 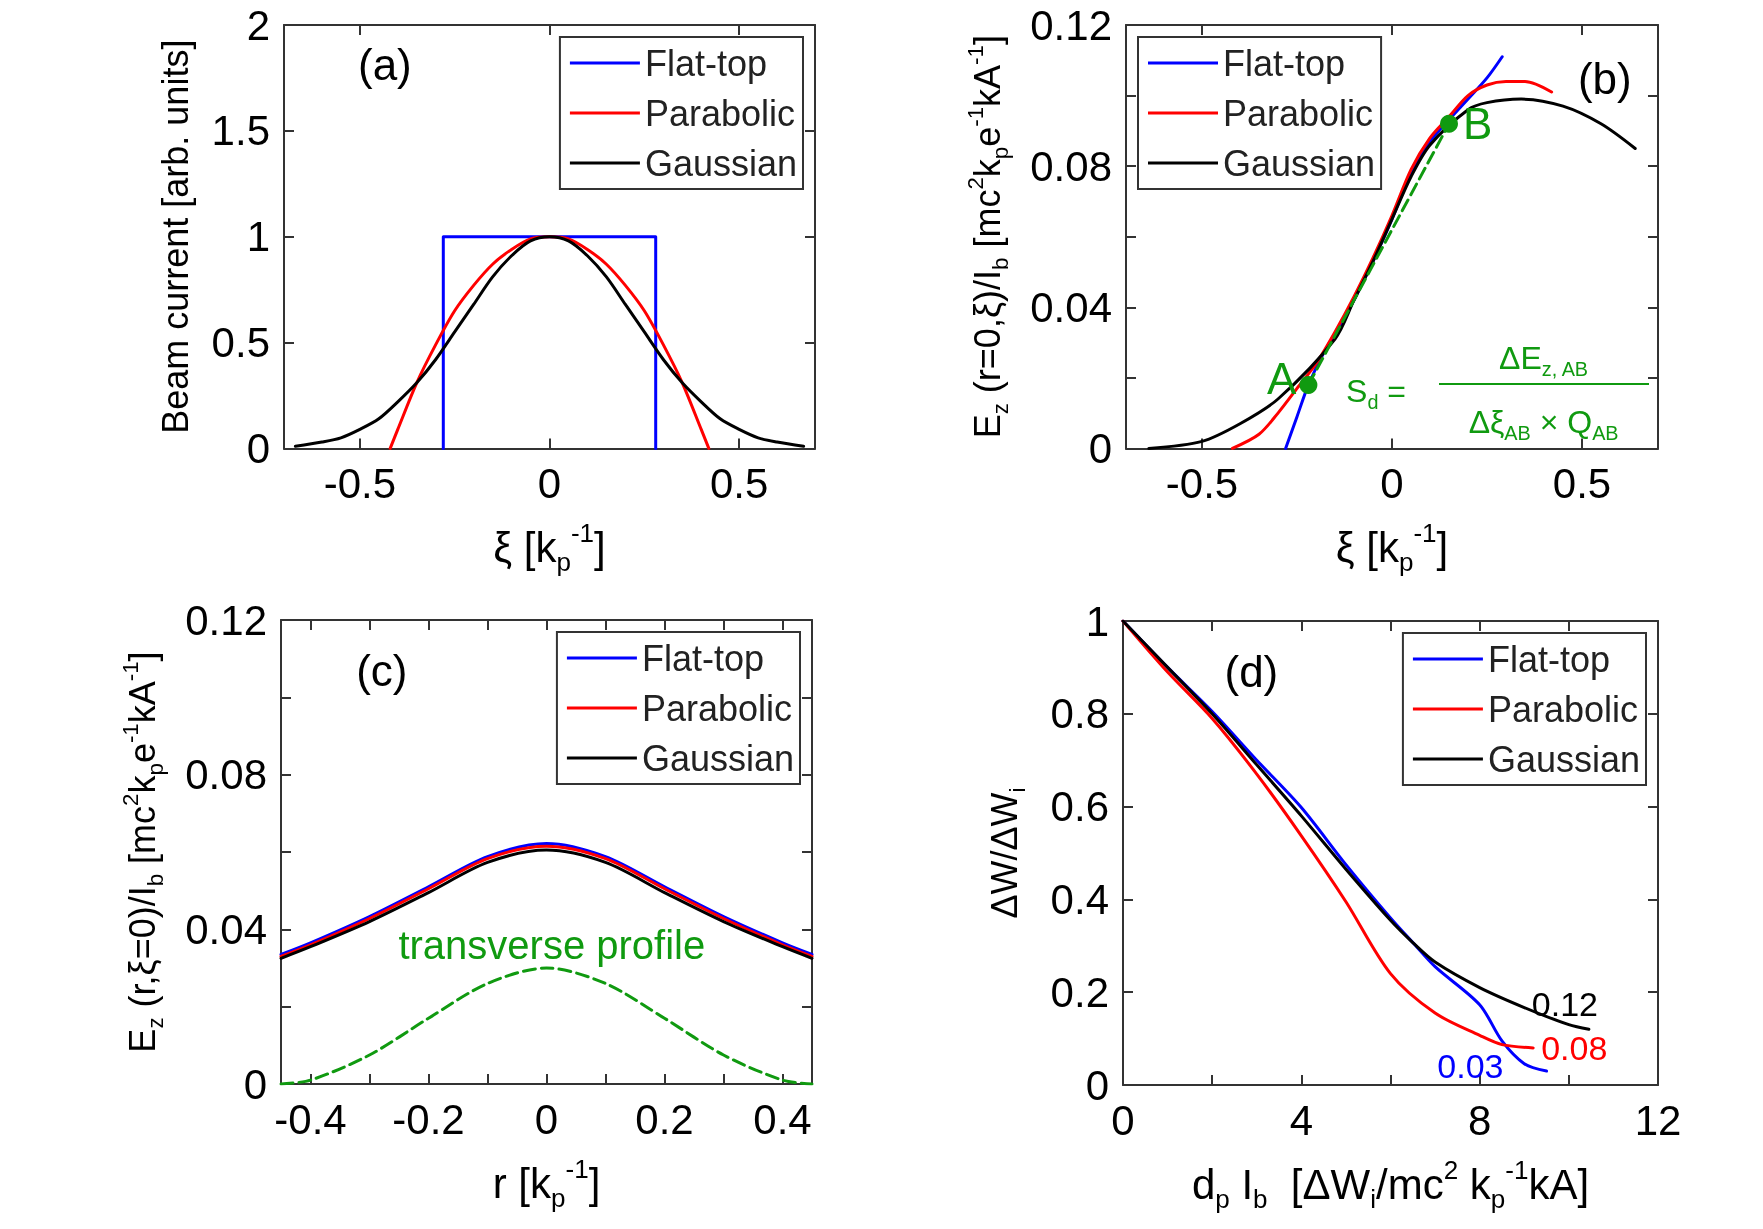 I want to click on y-tick-label: 0.2, so click(x=1079, y=992).